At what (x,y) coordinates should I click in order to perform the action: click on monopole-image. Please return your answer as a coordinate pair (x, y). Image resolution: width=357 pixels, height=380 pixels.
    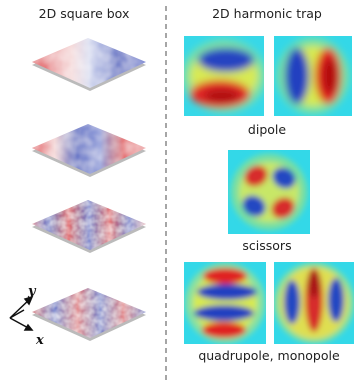
    Looking at the image, I should click on (314, 303).